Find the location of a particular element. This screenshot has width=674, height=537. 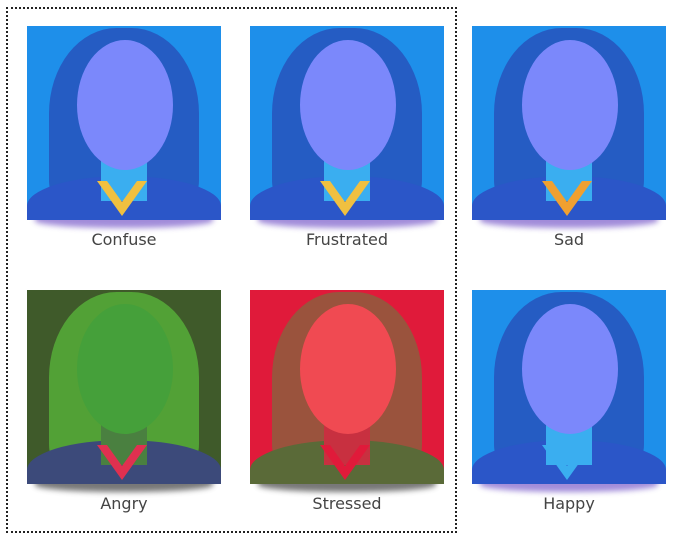

emotion-tile-stressed: Stressed is located at coordinates (347, 401).